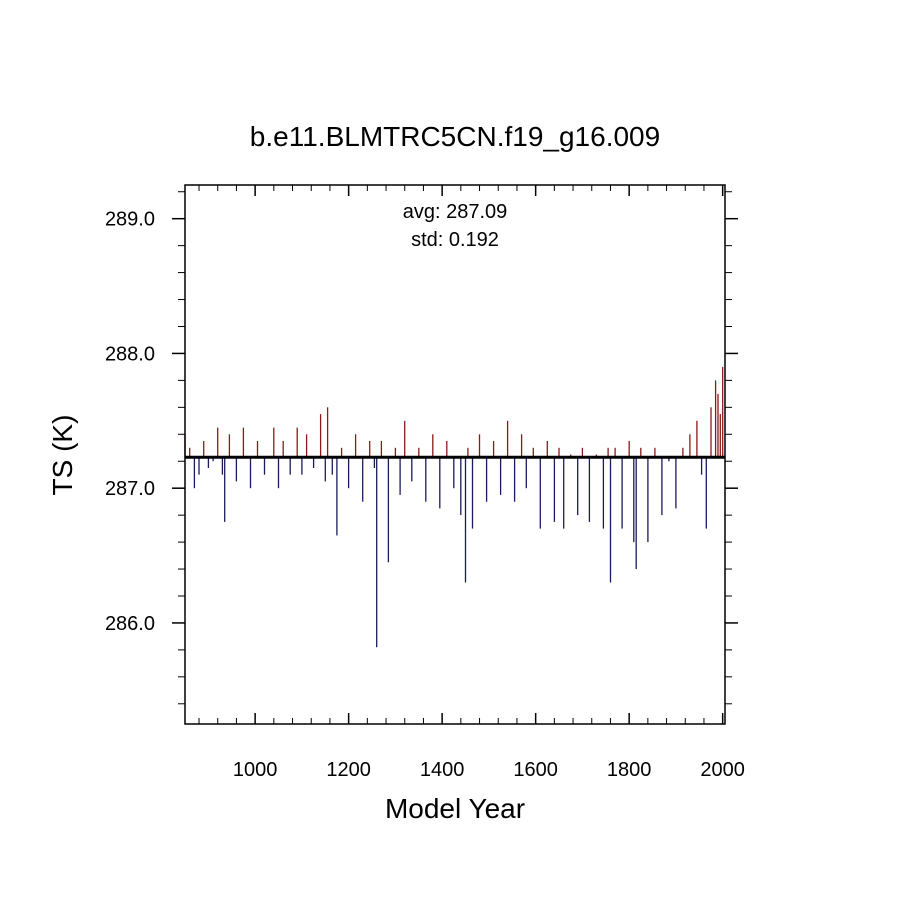 This screenshot has width=910, height=910. What do you see at coordinates (629, 770) in the screenshot?
I see `x-tick-label: 1800` at bounding box center [629, 770].